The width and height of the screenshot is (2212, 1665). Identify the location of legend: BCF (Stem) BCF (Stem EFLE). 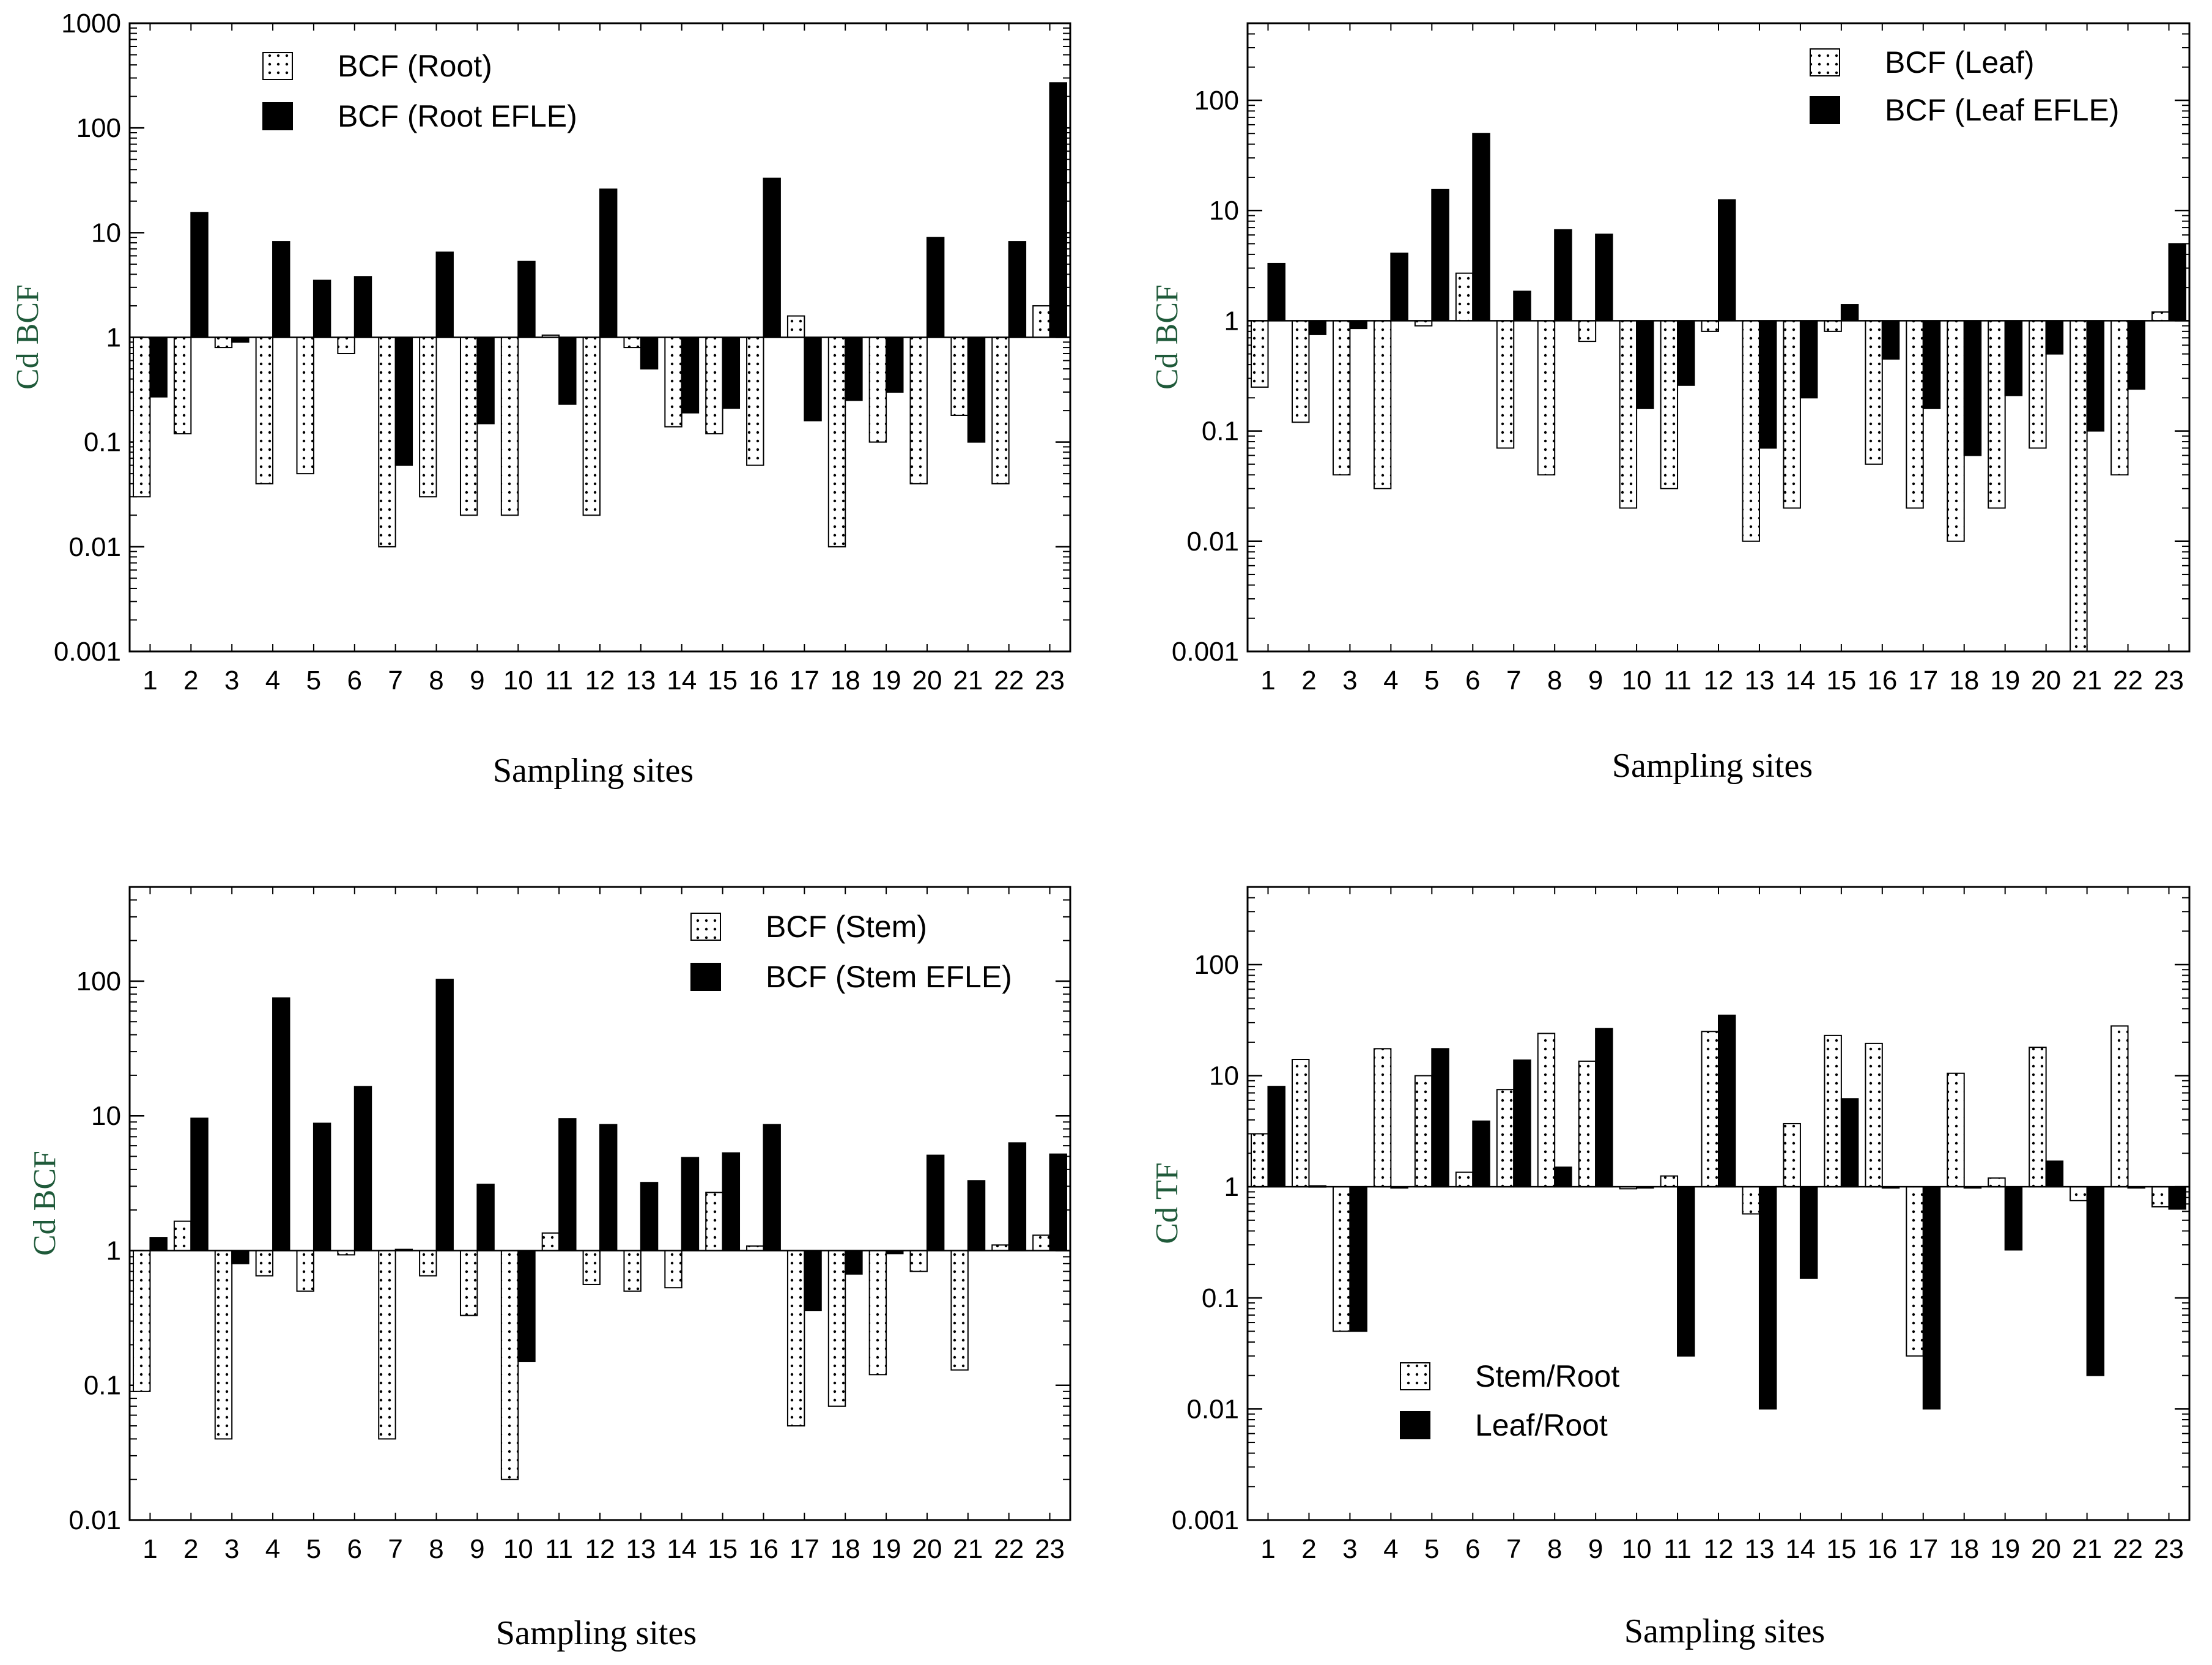
(851, 952).